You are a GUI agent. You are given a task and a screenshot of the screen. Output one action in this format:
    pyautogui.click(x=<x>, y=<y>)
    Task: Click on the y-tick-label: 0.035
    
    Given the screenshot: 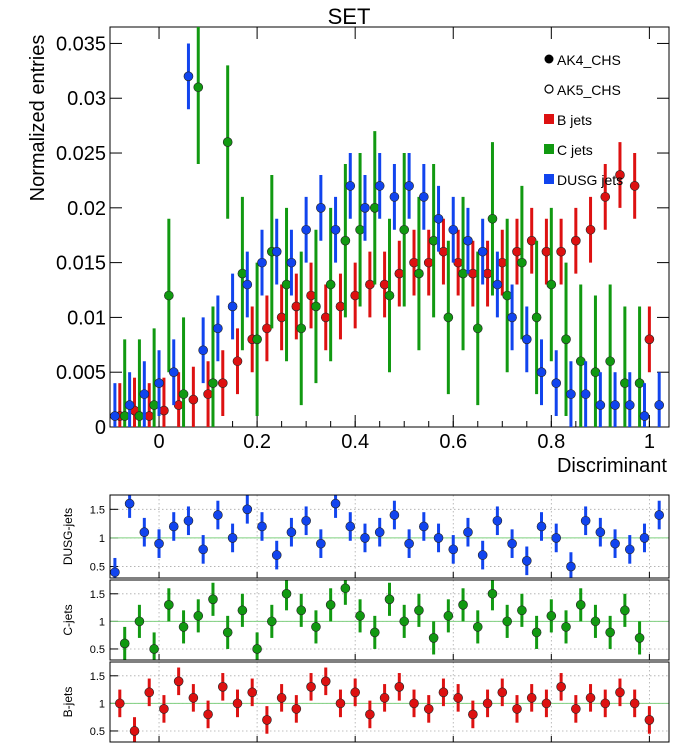 What is the action you would take?
    pyautogui.click(x=81, y=44)
    